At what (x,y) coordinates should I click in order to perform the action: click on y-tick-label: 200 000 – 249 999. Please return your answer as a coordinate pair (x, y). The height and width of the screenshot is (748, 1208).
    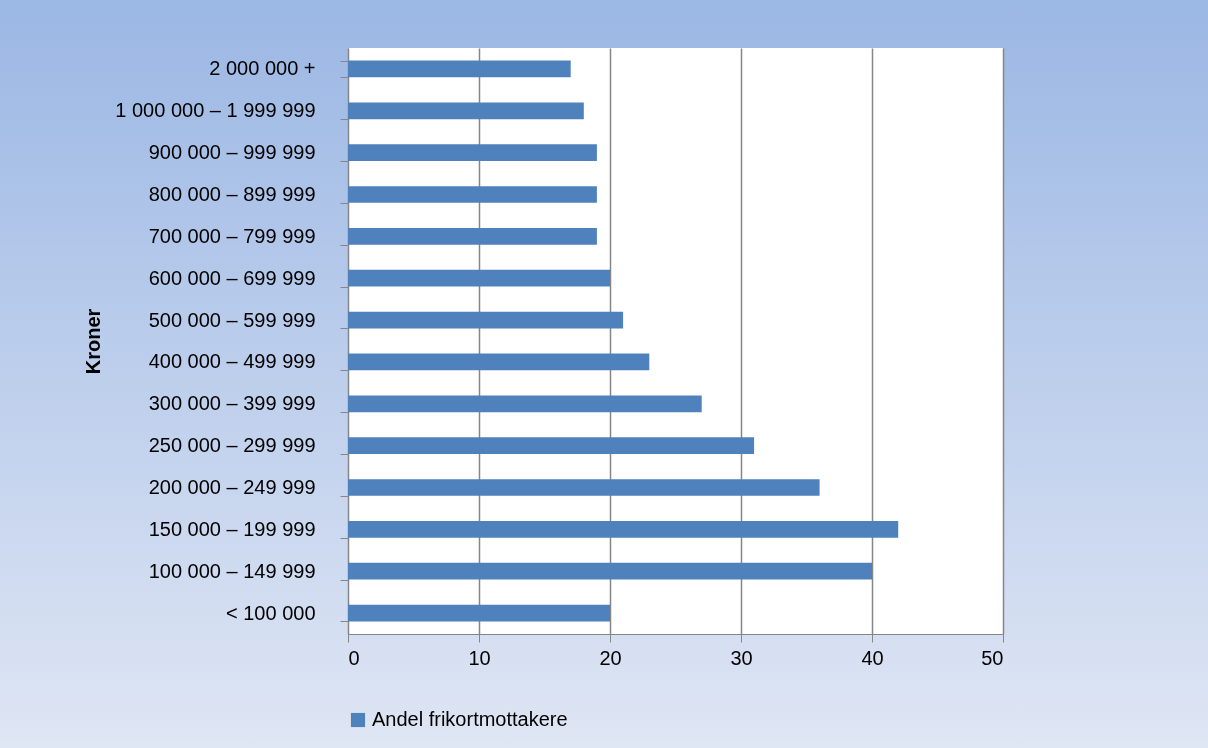
    Looking at the image, I should click on (232, 487).